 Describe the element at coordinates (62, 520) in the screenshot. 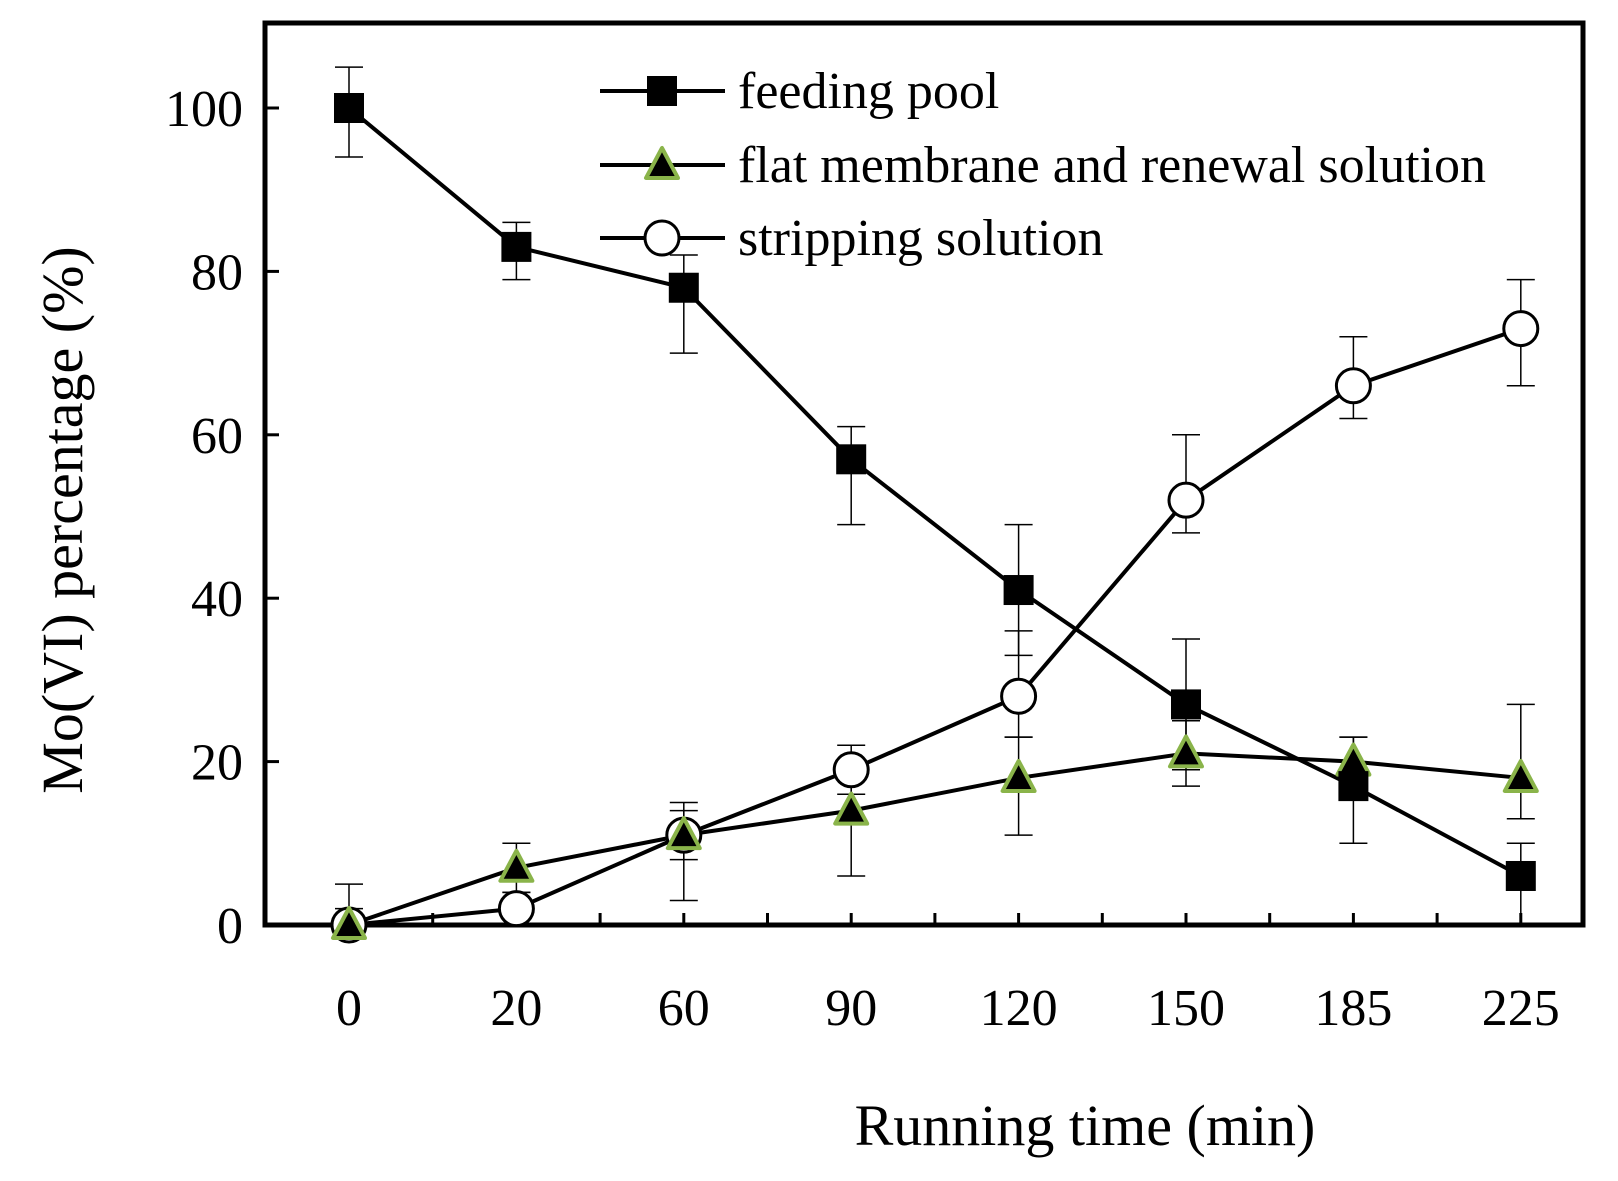

I see `y-axis-title: Mo(VI) percentage (%)` at that location.